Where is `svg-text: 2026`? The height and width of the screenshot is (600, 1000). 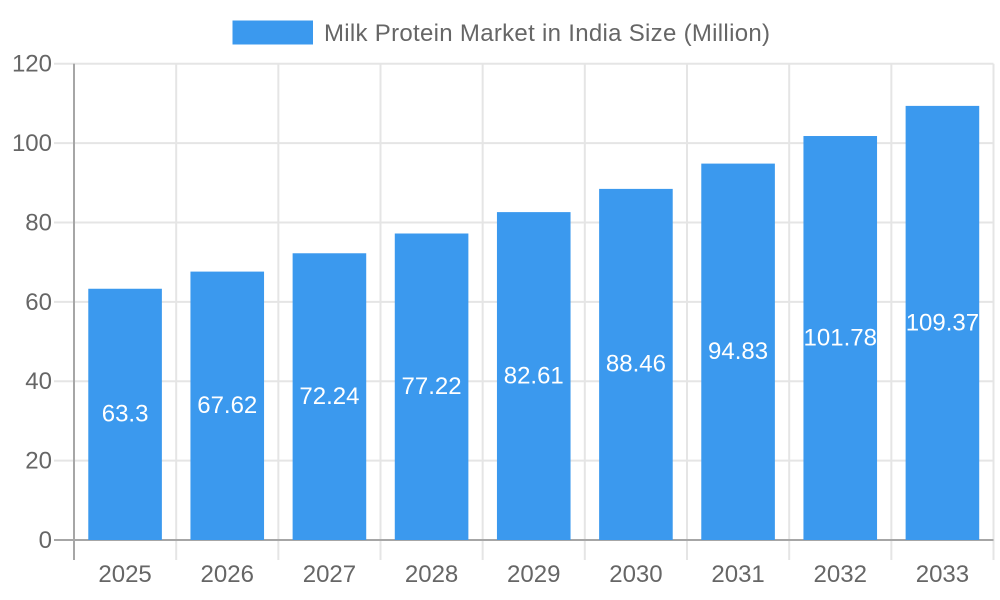
svg-text: 2026 is located at coordinates (227, 574).